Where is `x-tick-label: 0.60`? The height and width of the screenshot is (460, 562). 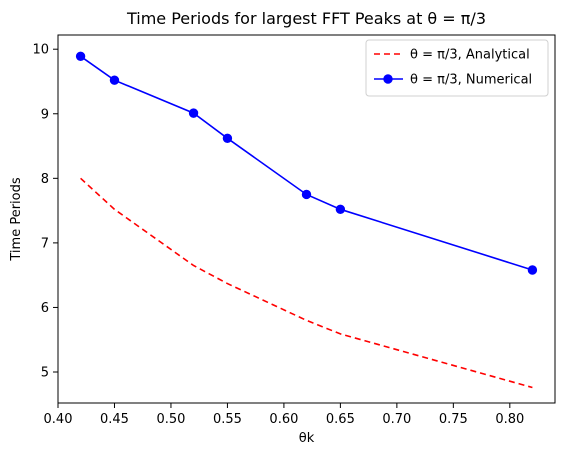
x-tick-label: 0.60 is located at coordinates (283, 419).